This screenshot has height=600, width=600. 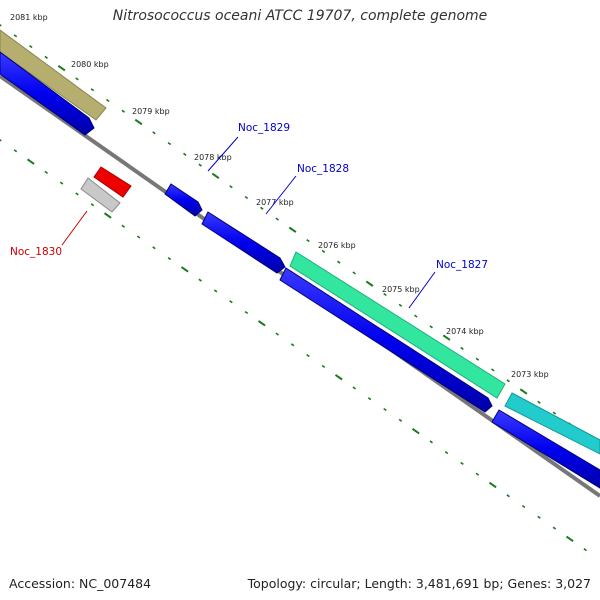 What do you see at coordinates (29, 17) in the screenshot?
I see `tick-label: 2081 kbp` at bounding box center [29, 17].